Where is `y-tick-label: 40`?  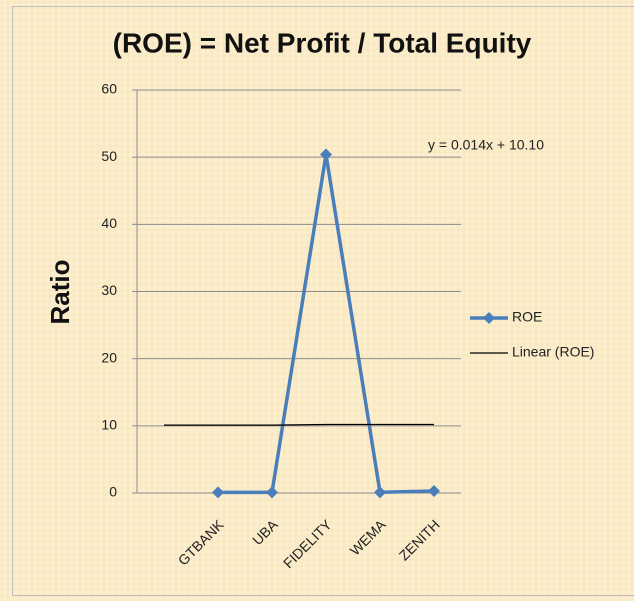 y-tick-label: 40 is located at coordinates (109, 223).